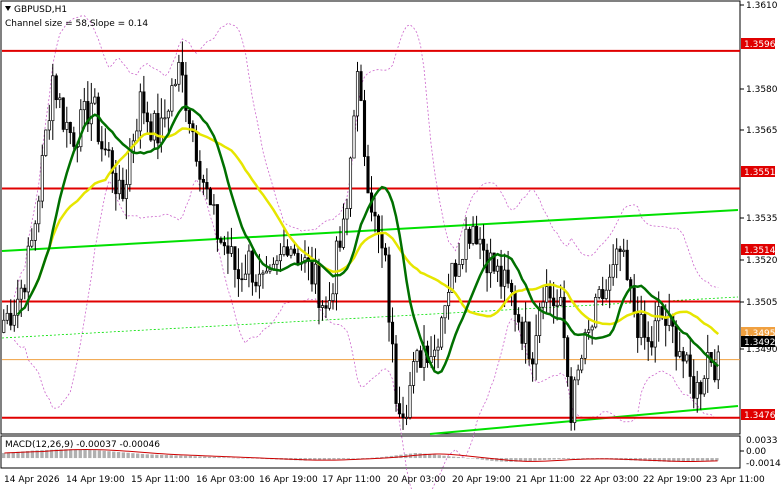 The height and width of the screenshot is (489, 781). What do you see at coordinates (95, 480) in the screenshot?
I see `time-label: 14 Apr 19:00` at bounding box center [95, 480].